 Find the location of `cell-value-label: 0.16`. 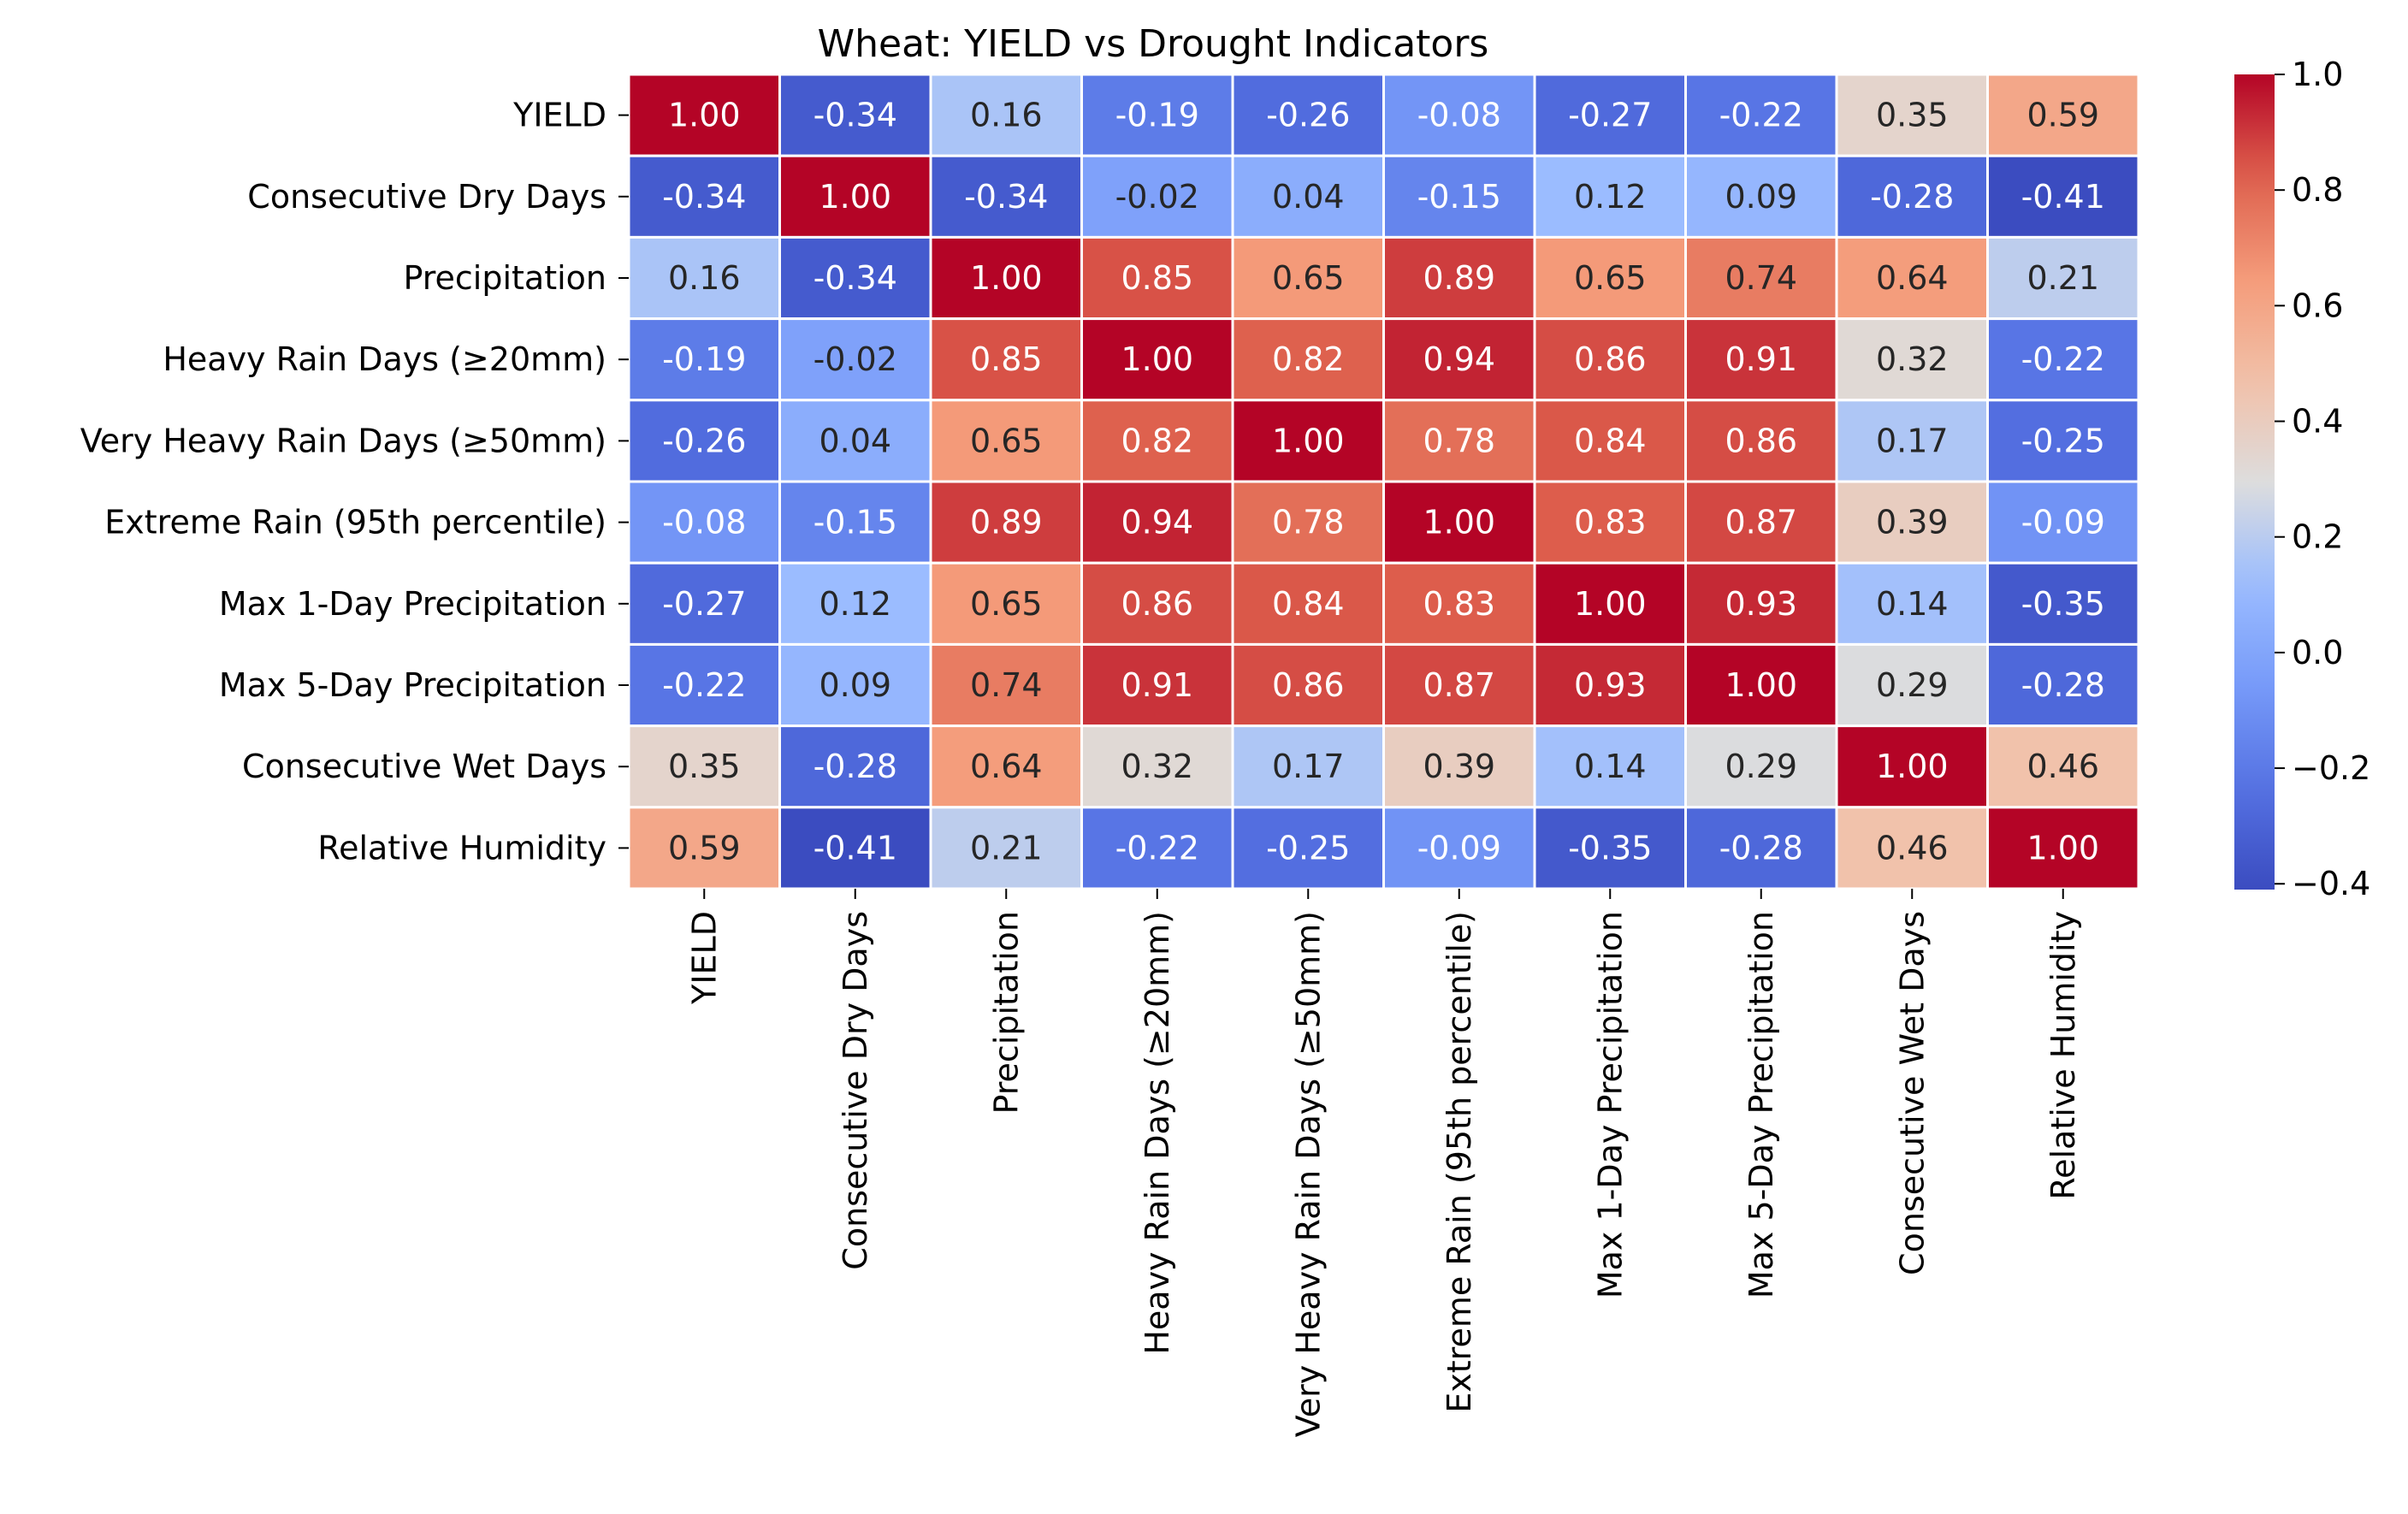

cell-value-label: 0.16 is located at coordinates (704, 278).